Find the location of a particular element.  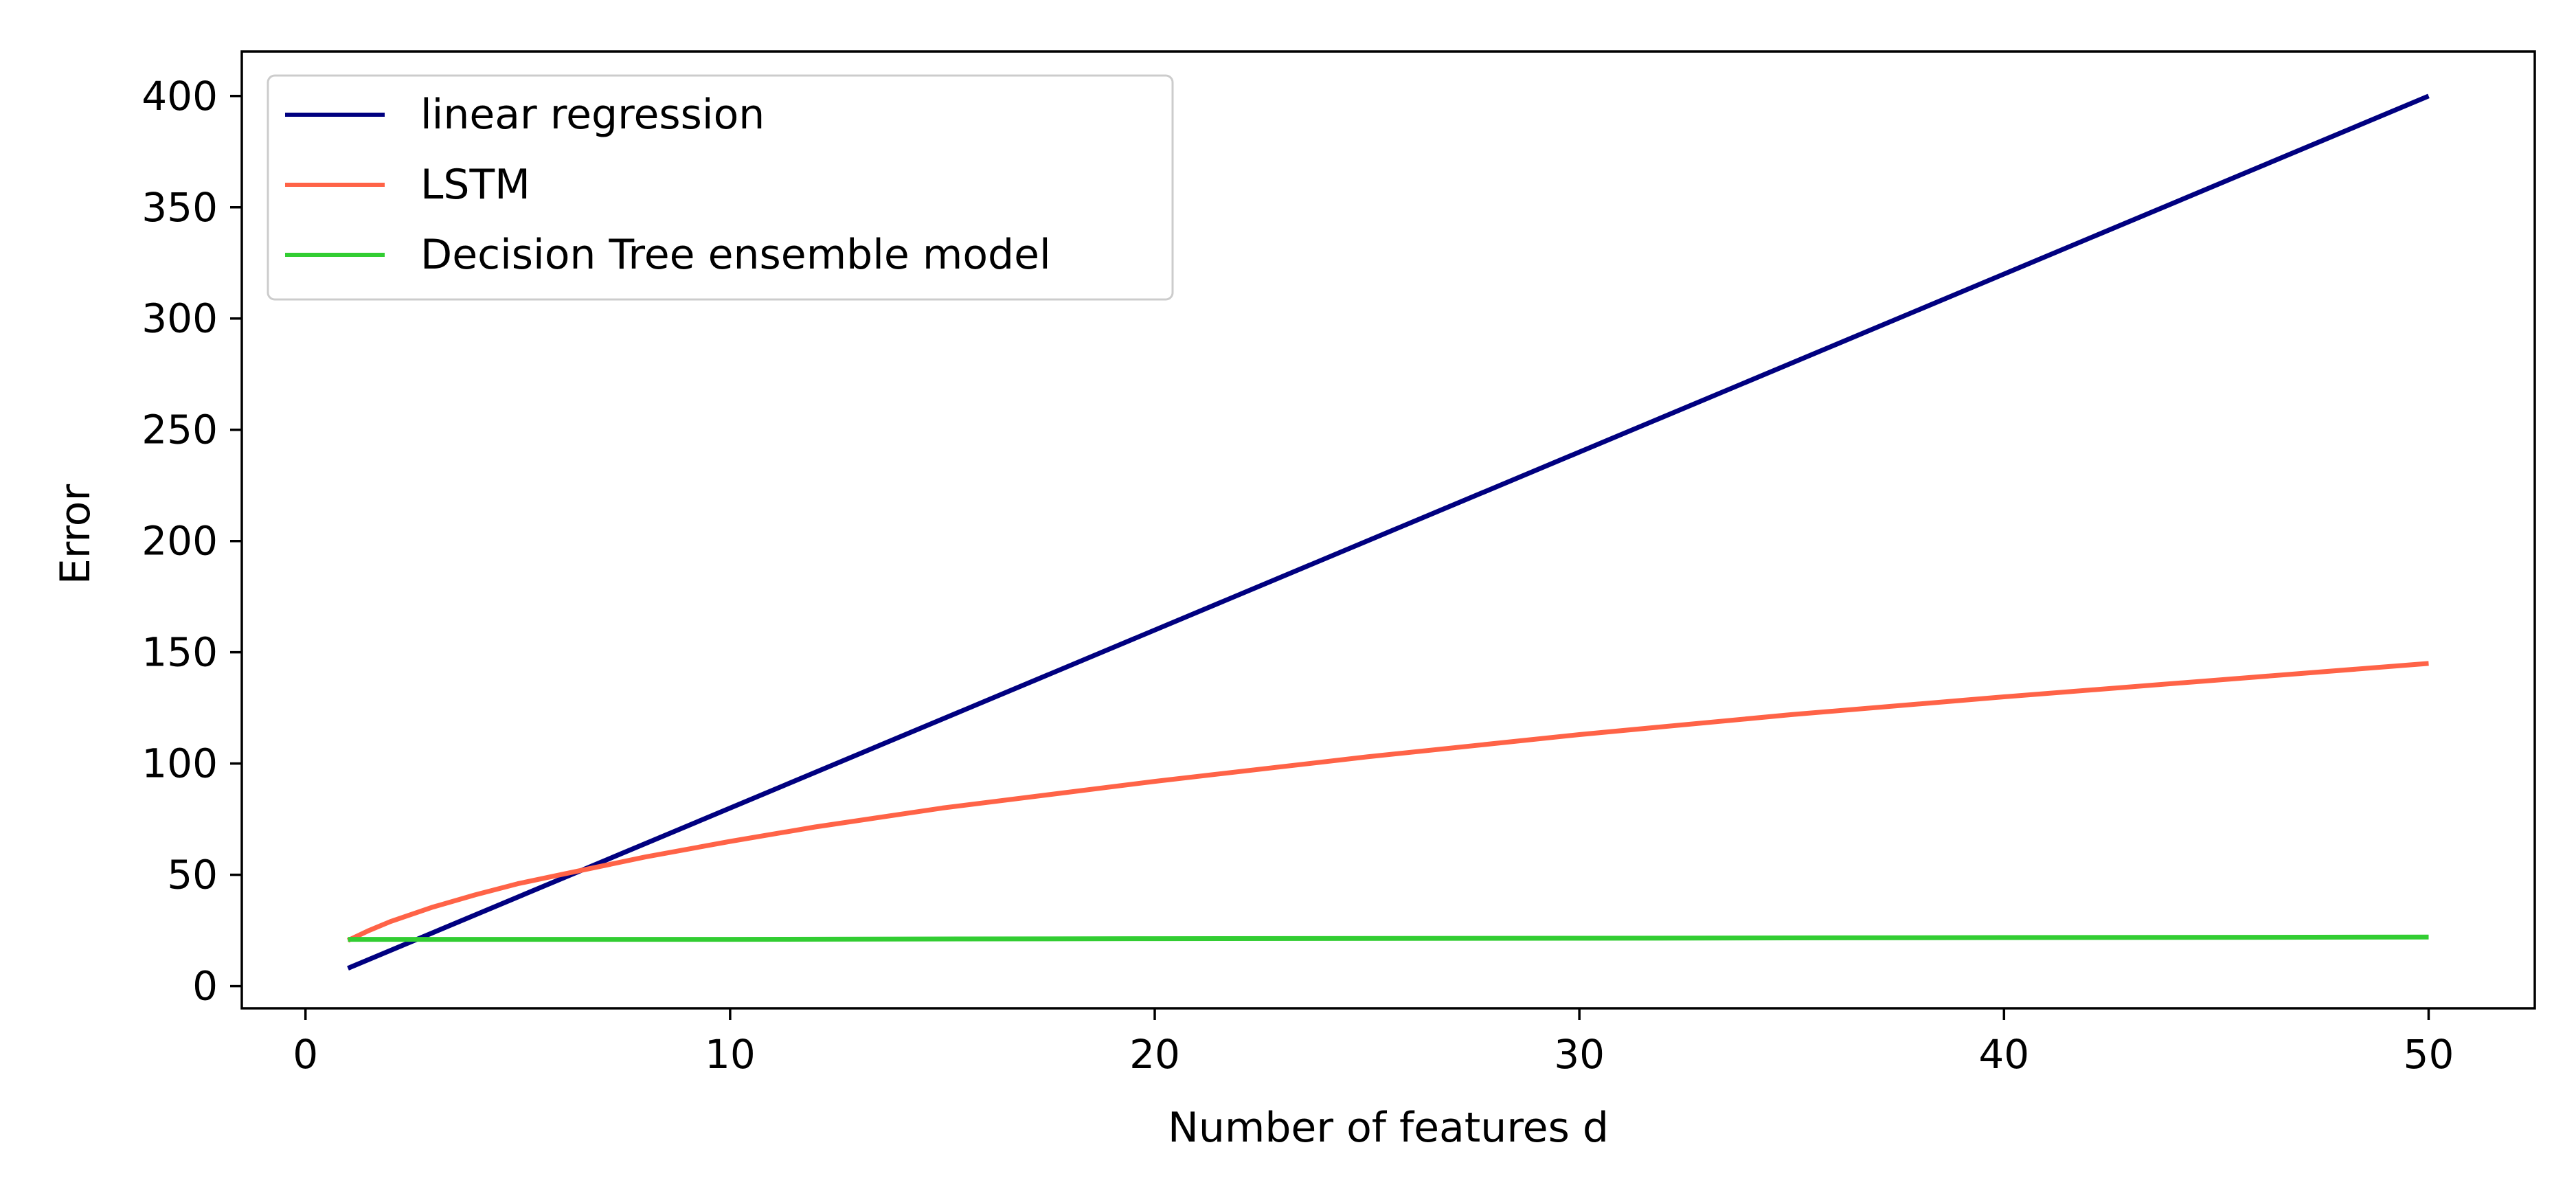

y-tick-label: 50 is located at coordinates (192, 875).